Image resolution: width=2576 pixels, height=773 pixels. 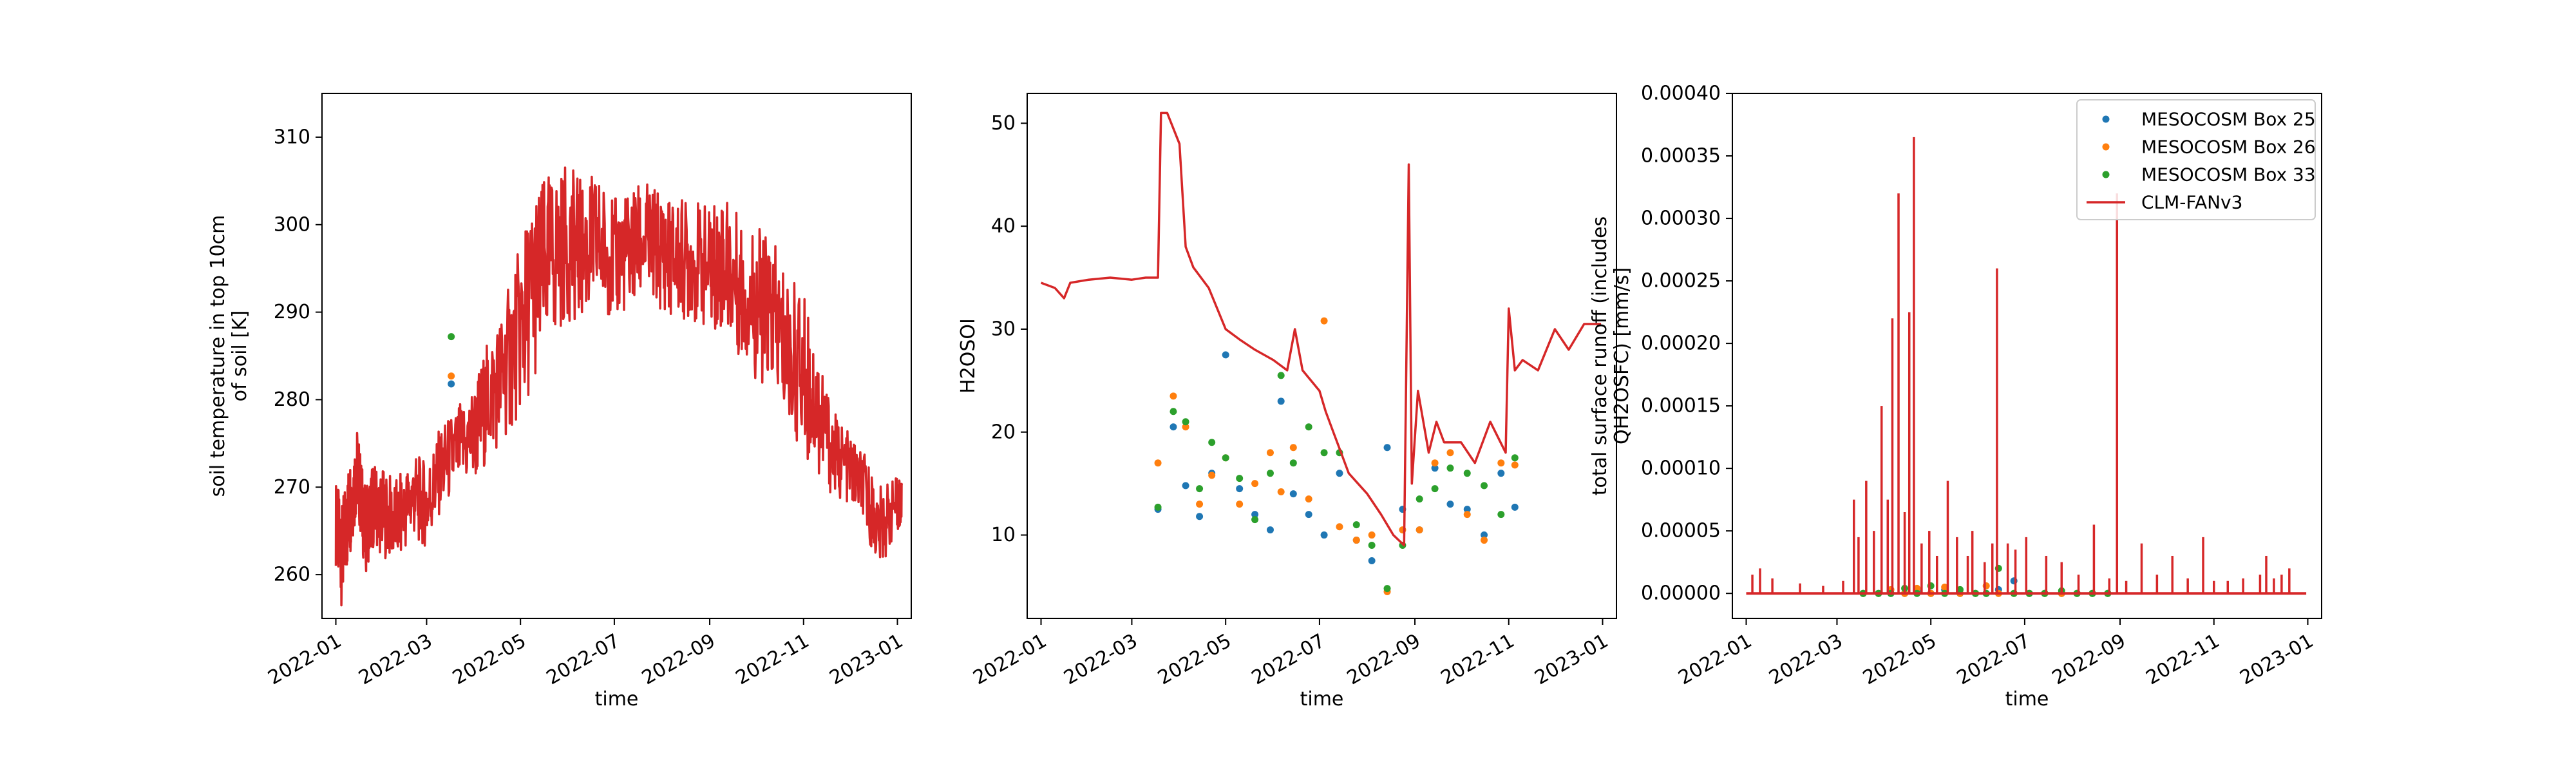 What do you see at coordinates (2229, 147) in the screenshot?
I see `legend-entry: MESOCOSM Box 26` at bounding box center [2229, 147].